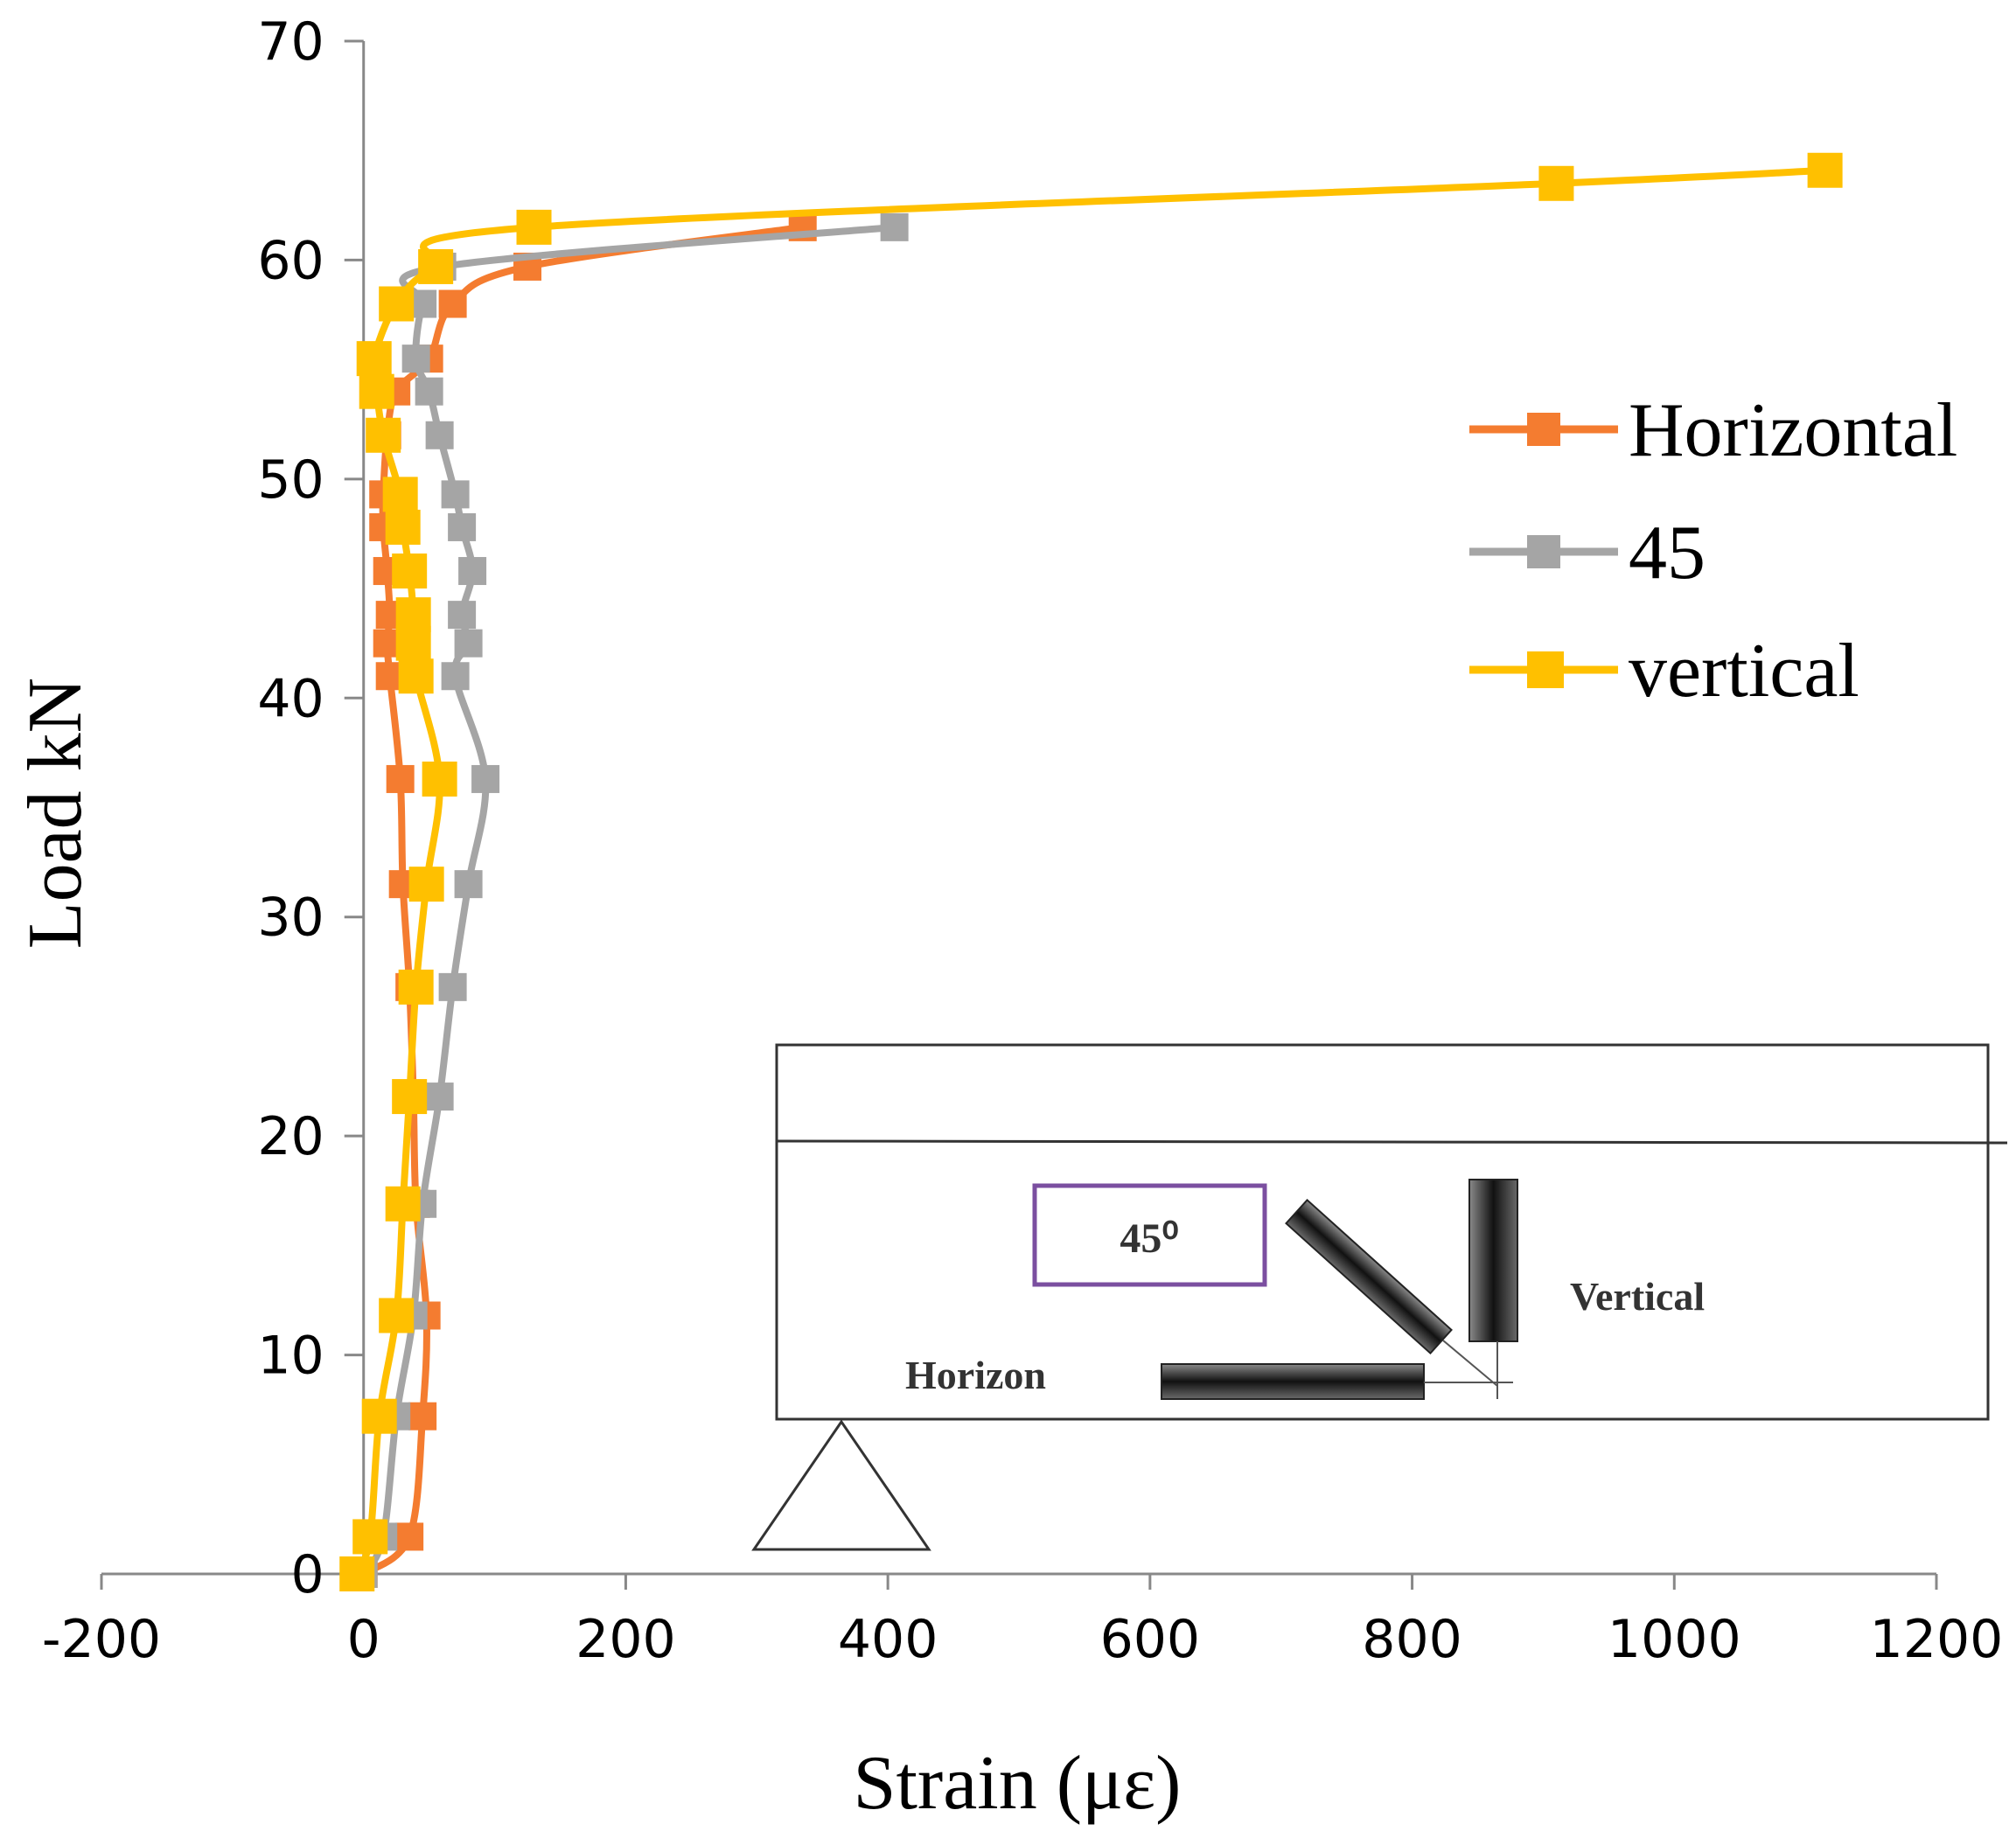 Image resolution: width=2016 pixels, height=1831 pixels. I want to click on x-tick-label: 200, so click(626, 1639).